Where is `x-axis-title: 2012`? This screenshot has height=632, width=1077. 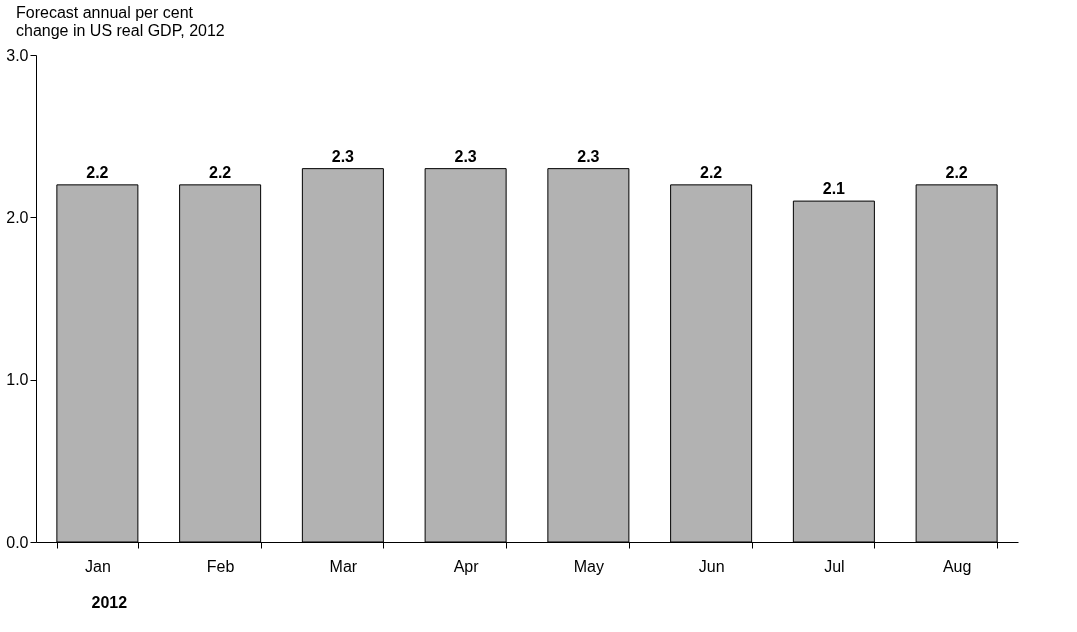 x-axis-title: 2012 is located at coordinates (109, 602).